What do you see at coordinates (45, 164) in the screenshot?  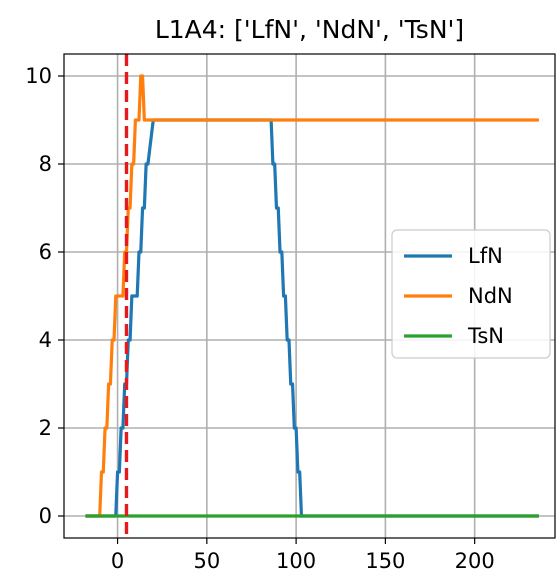 I see `y-tick-label: 8` at bounding box center [45, 164].